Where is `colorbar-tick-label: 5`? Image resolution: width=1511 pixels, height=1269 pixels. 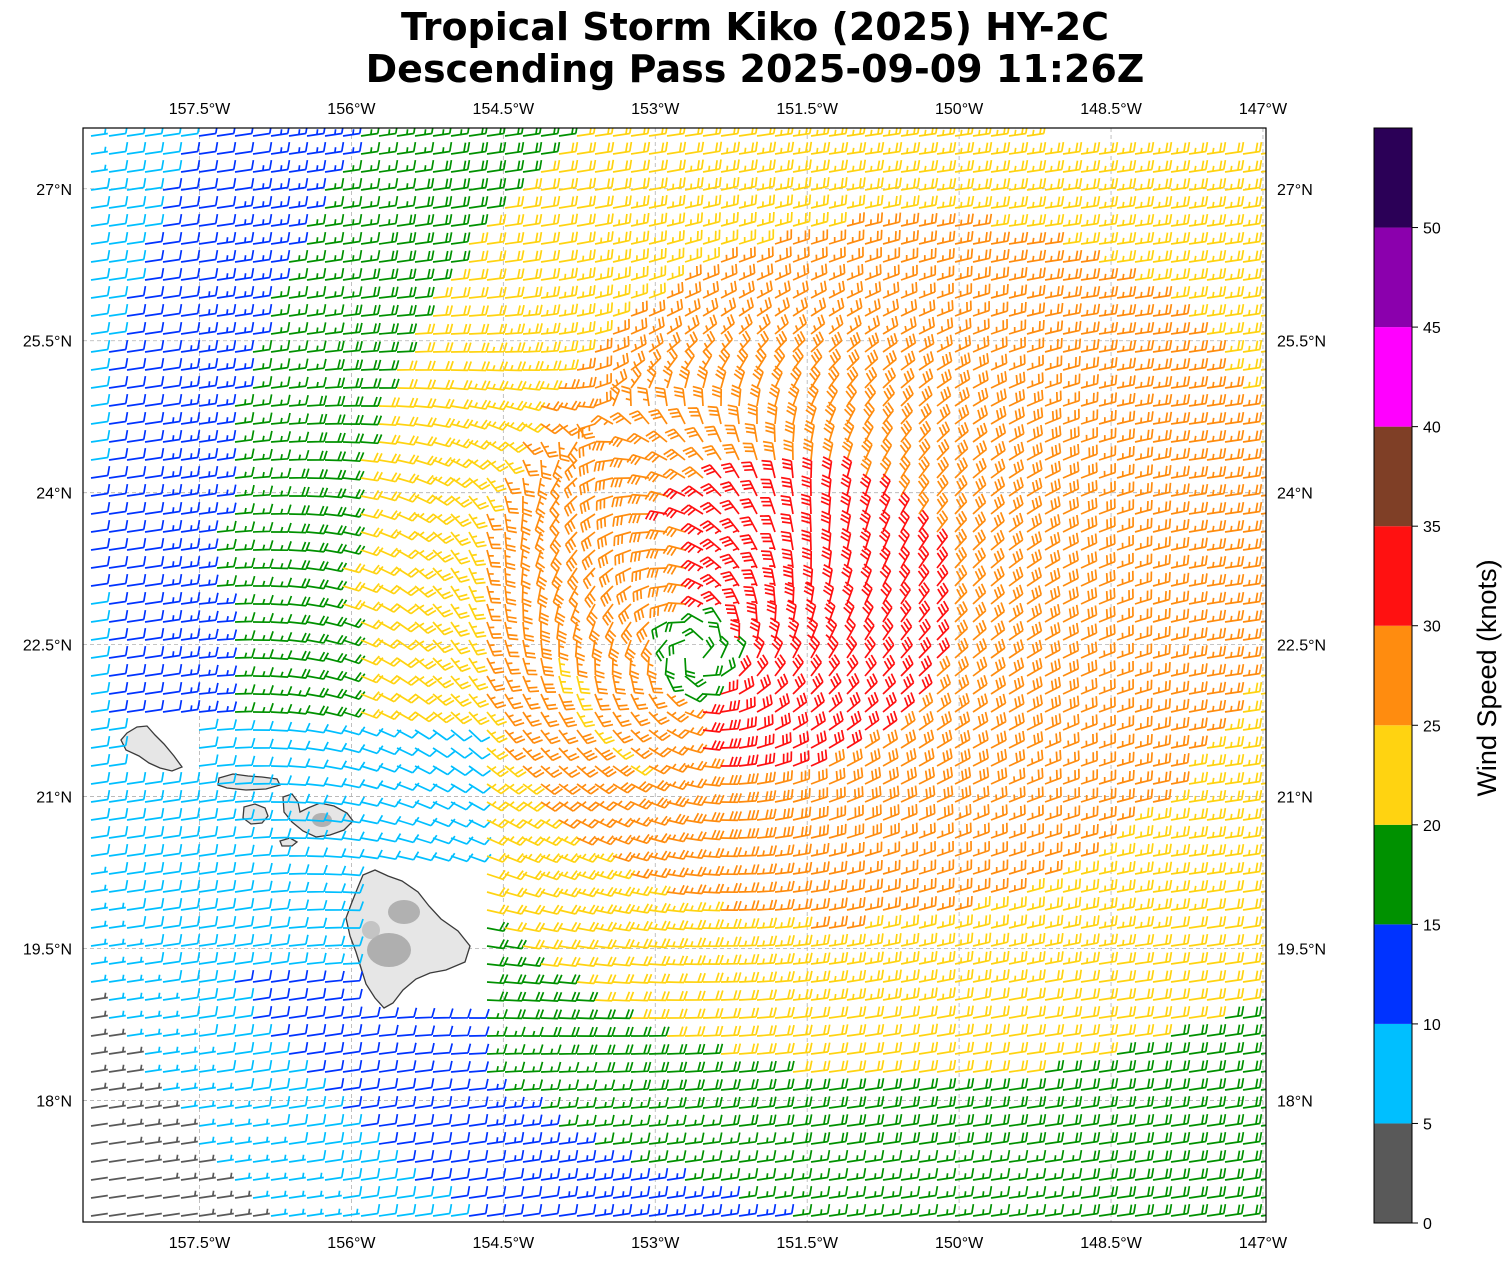
colorbar-tick-label: 5 is located at coordinates (1427, 1124).